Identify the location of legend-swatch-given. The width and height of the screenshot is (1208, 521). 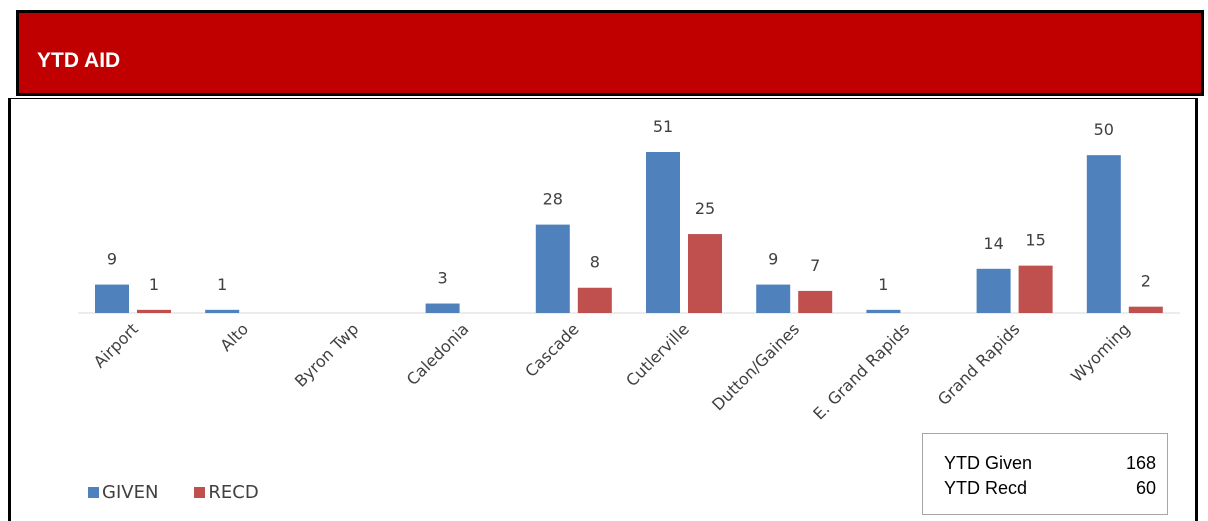
(93, 492).